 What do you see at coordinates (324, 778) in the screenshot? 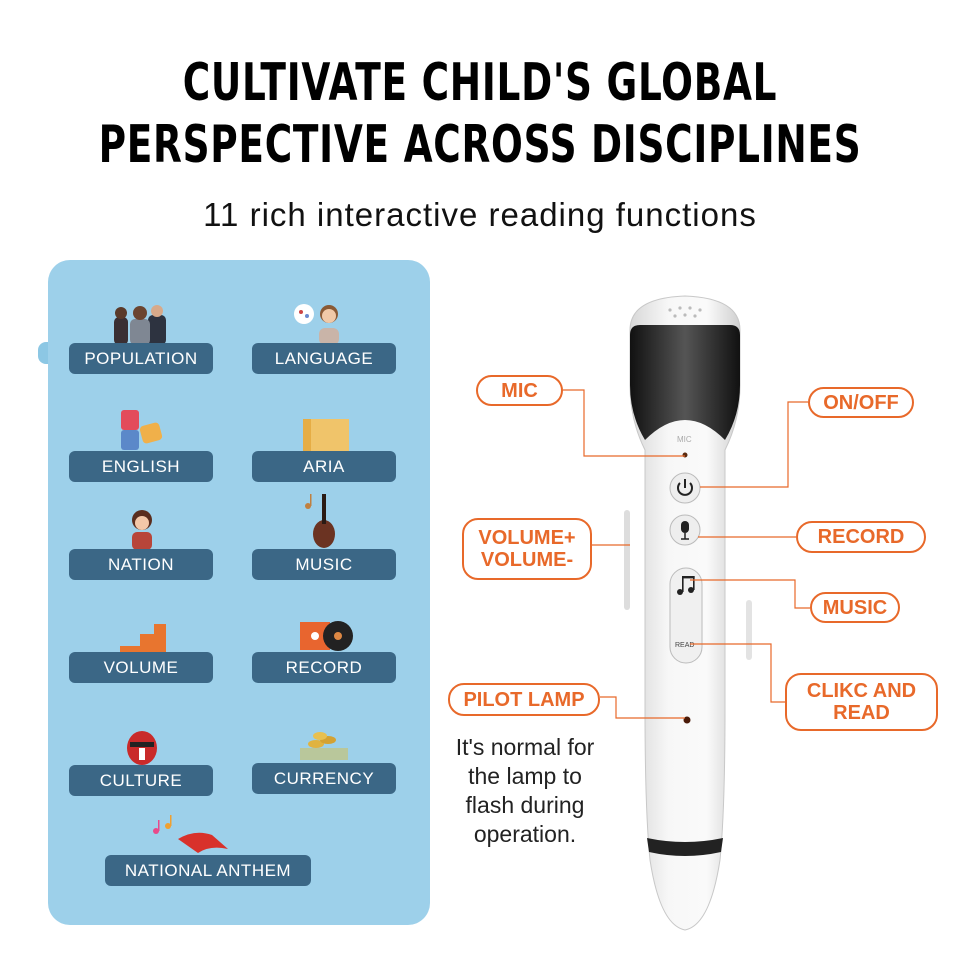
I see `function-currency: CURRENCY` at bounding box center [324, 778].